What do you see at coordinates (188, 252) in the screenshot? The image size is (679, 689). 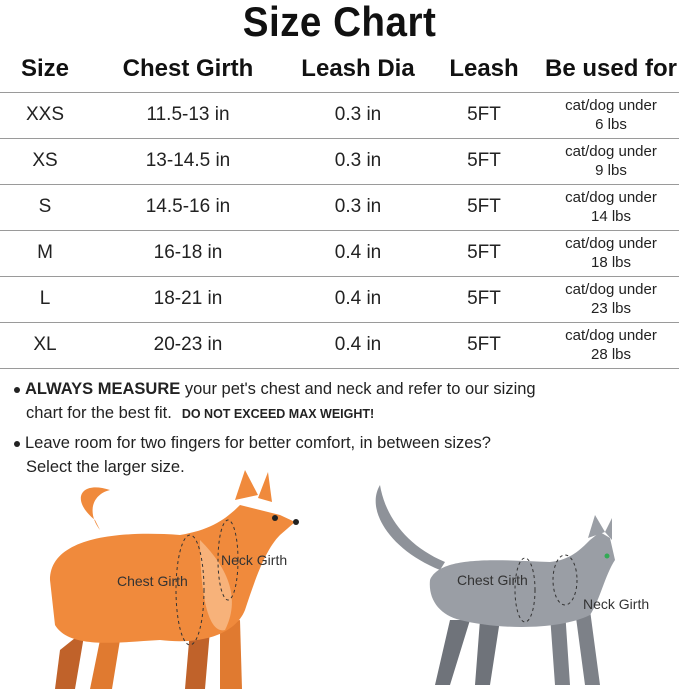 I see `cell-chest: 16-18 in` at bounding box center [188, 252].